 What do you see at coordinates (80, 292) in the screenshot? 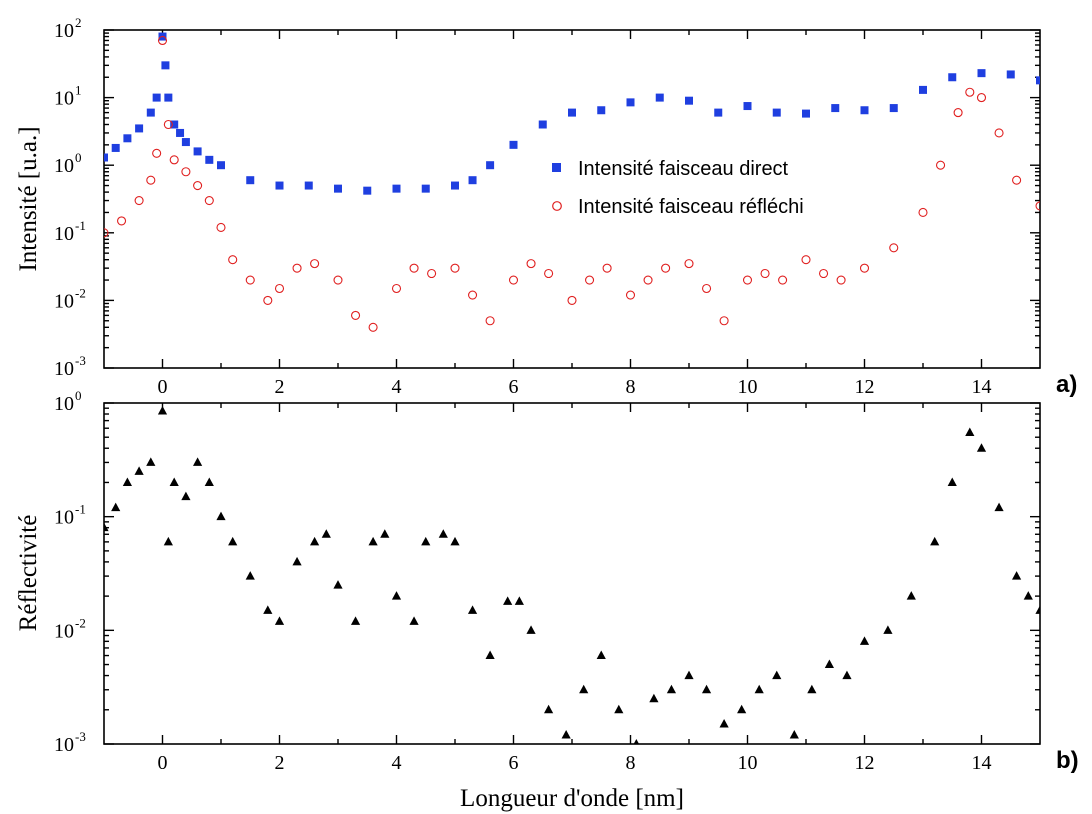
I see `y-tick-exponent: -2` at bounding box center [80, 292].